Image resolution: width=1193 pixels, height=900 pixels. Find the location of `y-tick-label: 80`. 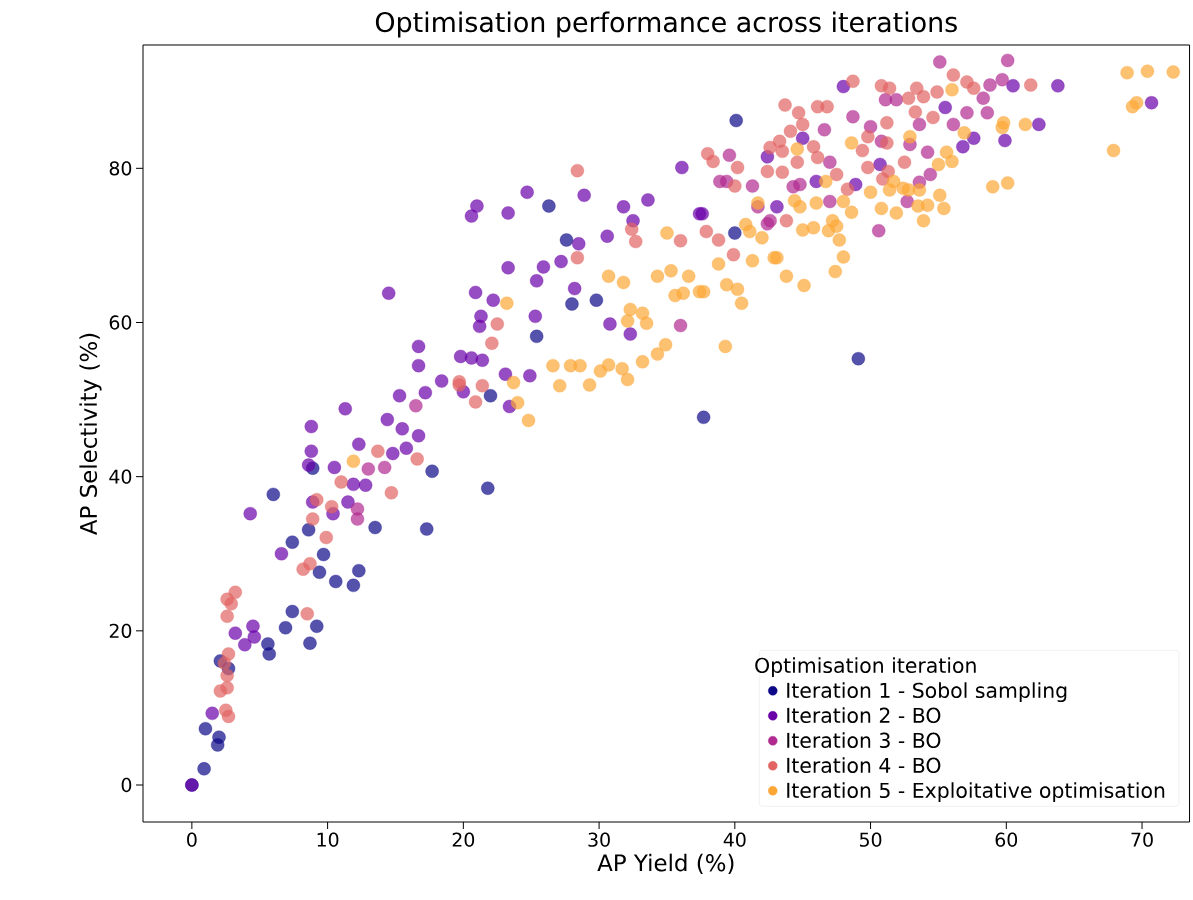

y-tick-label: 80 is located at coordinates (120, 168).